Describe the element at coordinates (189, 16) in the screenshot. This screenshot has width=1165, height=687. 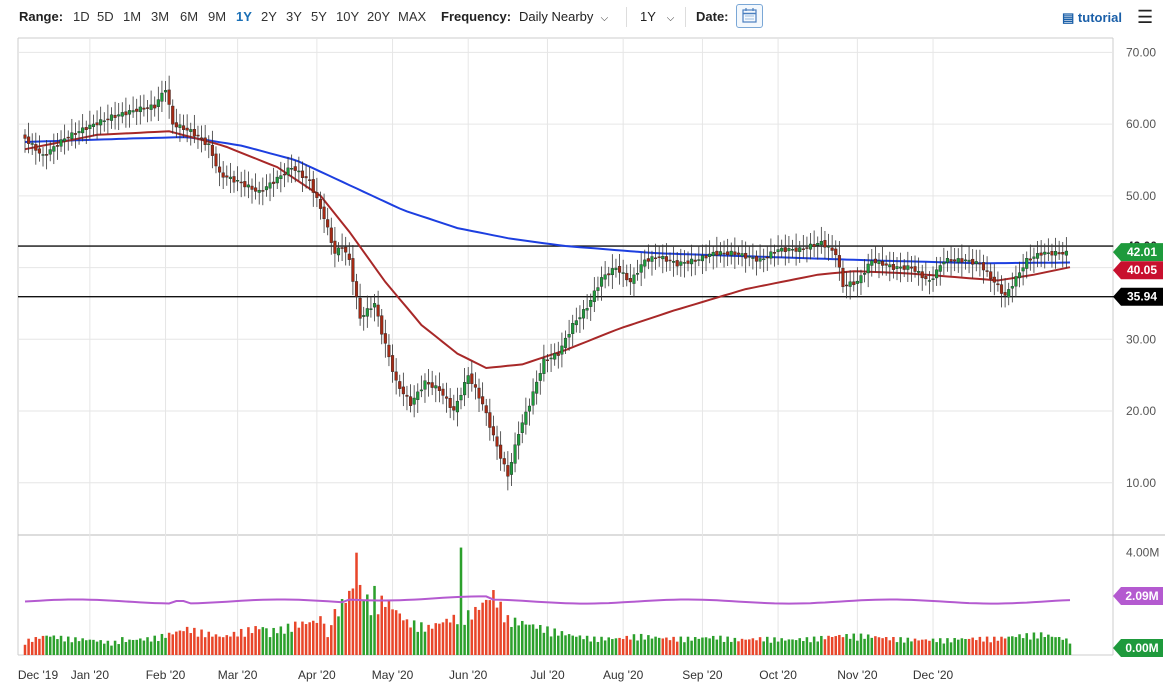
I see `range-6m: 6M` at that location.